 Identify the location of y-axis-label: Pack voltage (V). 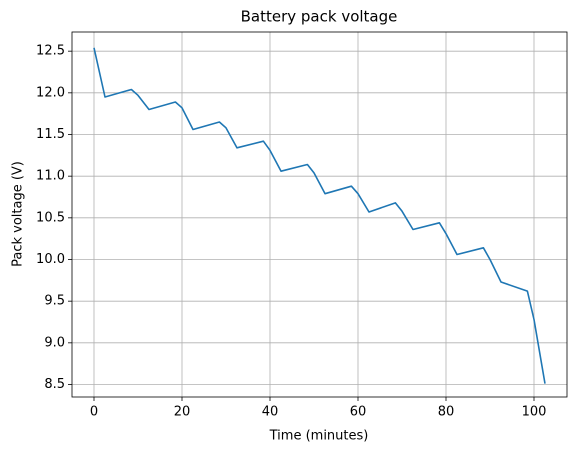
(18, 214).